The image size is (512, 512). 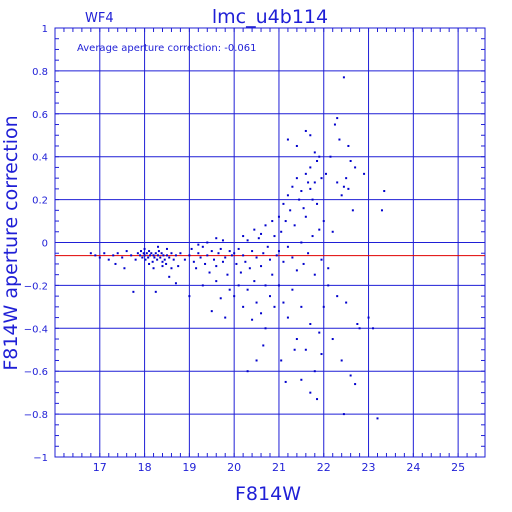 I want to click on x-tick-label: 23, so click(x=369, y=467).